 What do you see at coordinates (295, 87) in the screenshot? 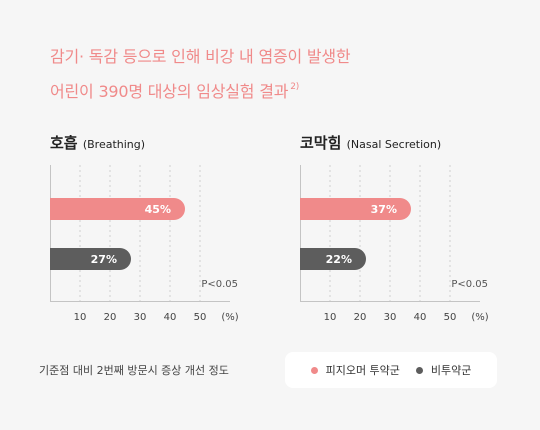
I see `reference-mark: 2)` at bounding box center [295, 87].